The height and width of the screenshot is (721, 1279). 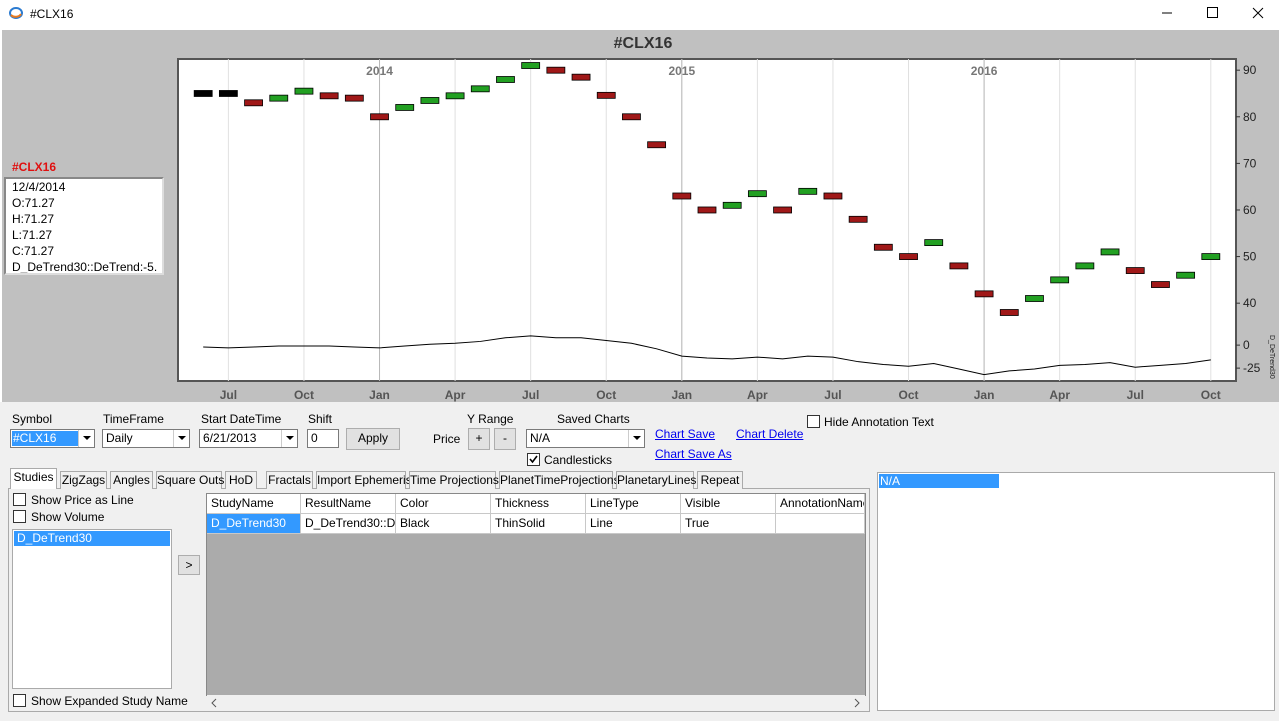 I want to click on symbol-combo-text: #CLX16, so click(x=50, y=438).